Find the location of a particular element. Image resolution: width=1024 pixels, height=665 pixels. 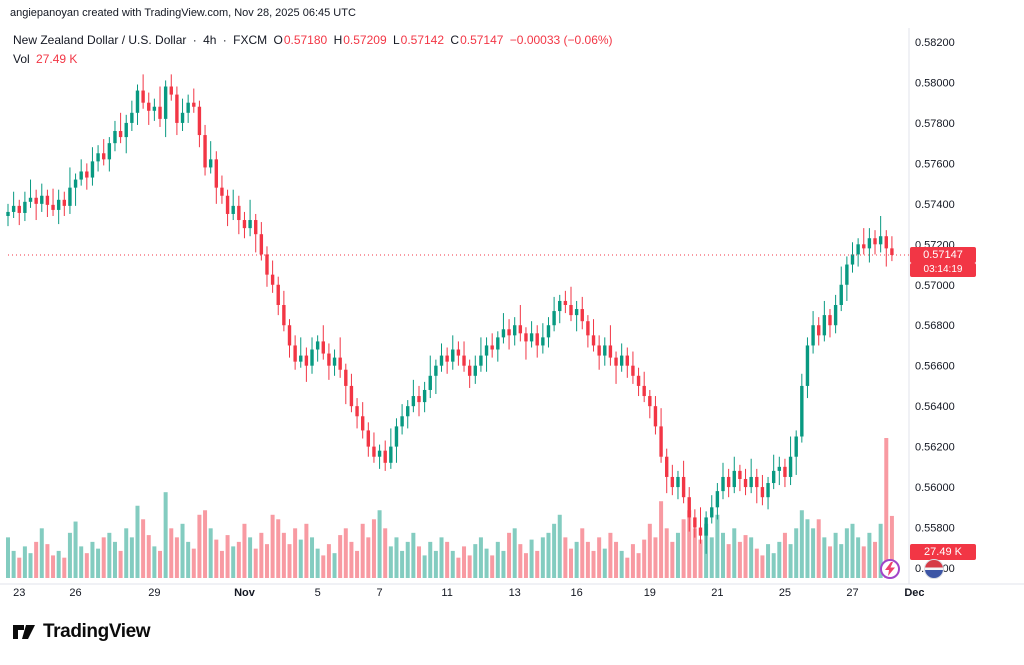

flag-icon is located at coordinates (934, 569).